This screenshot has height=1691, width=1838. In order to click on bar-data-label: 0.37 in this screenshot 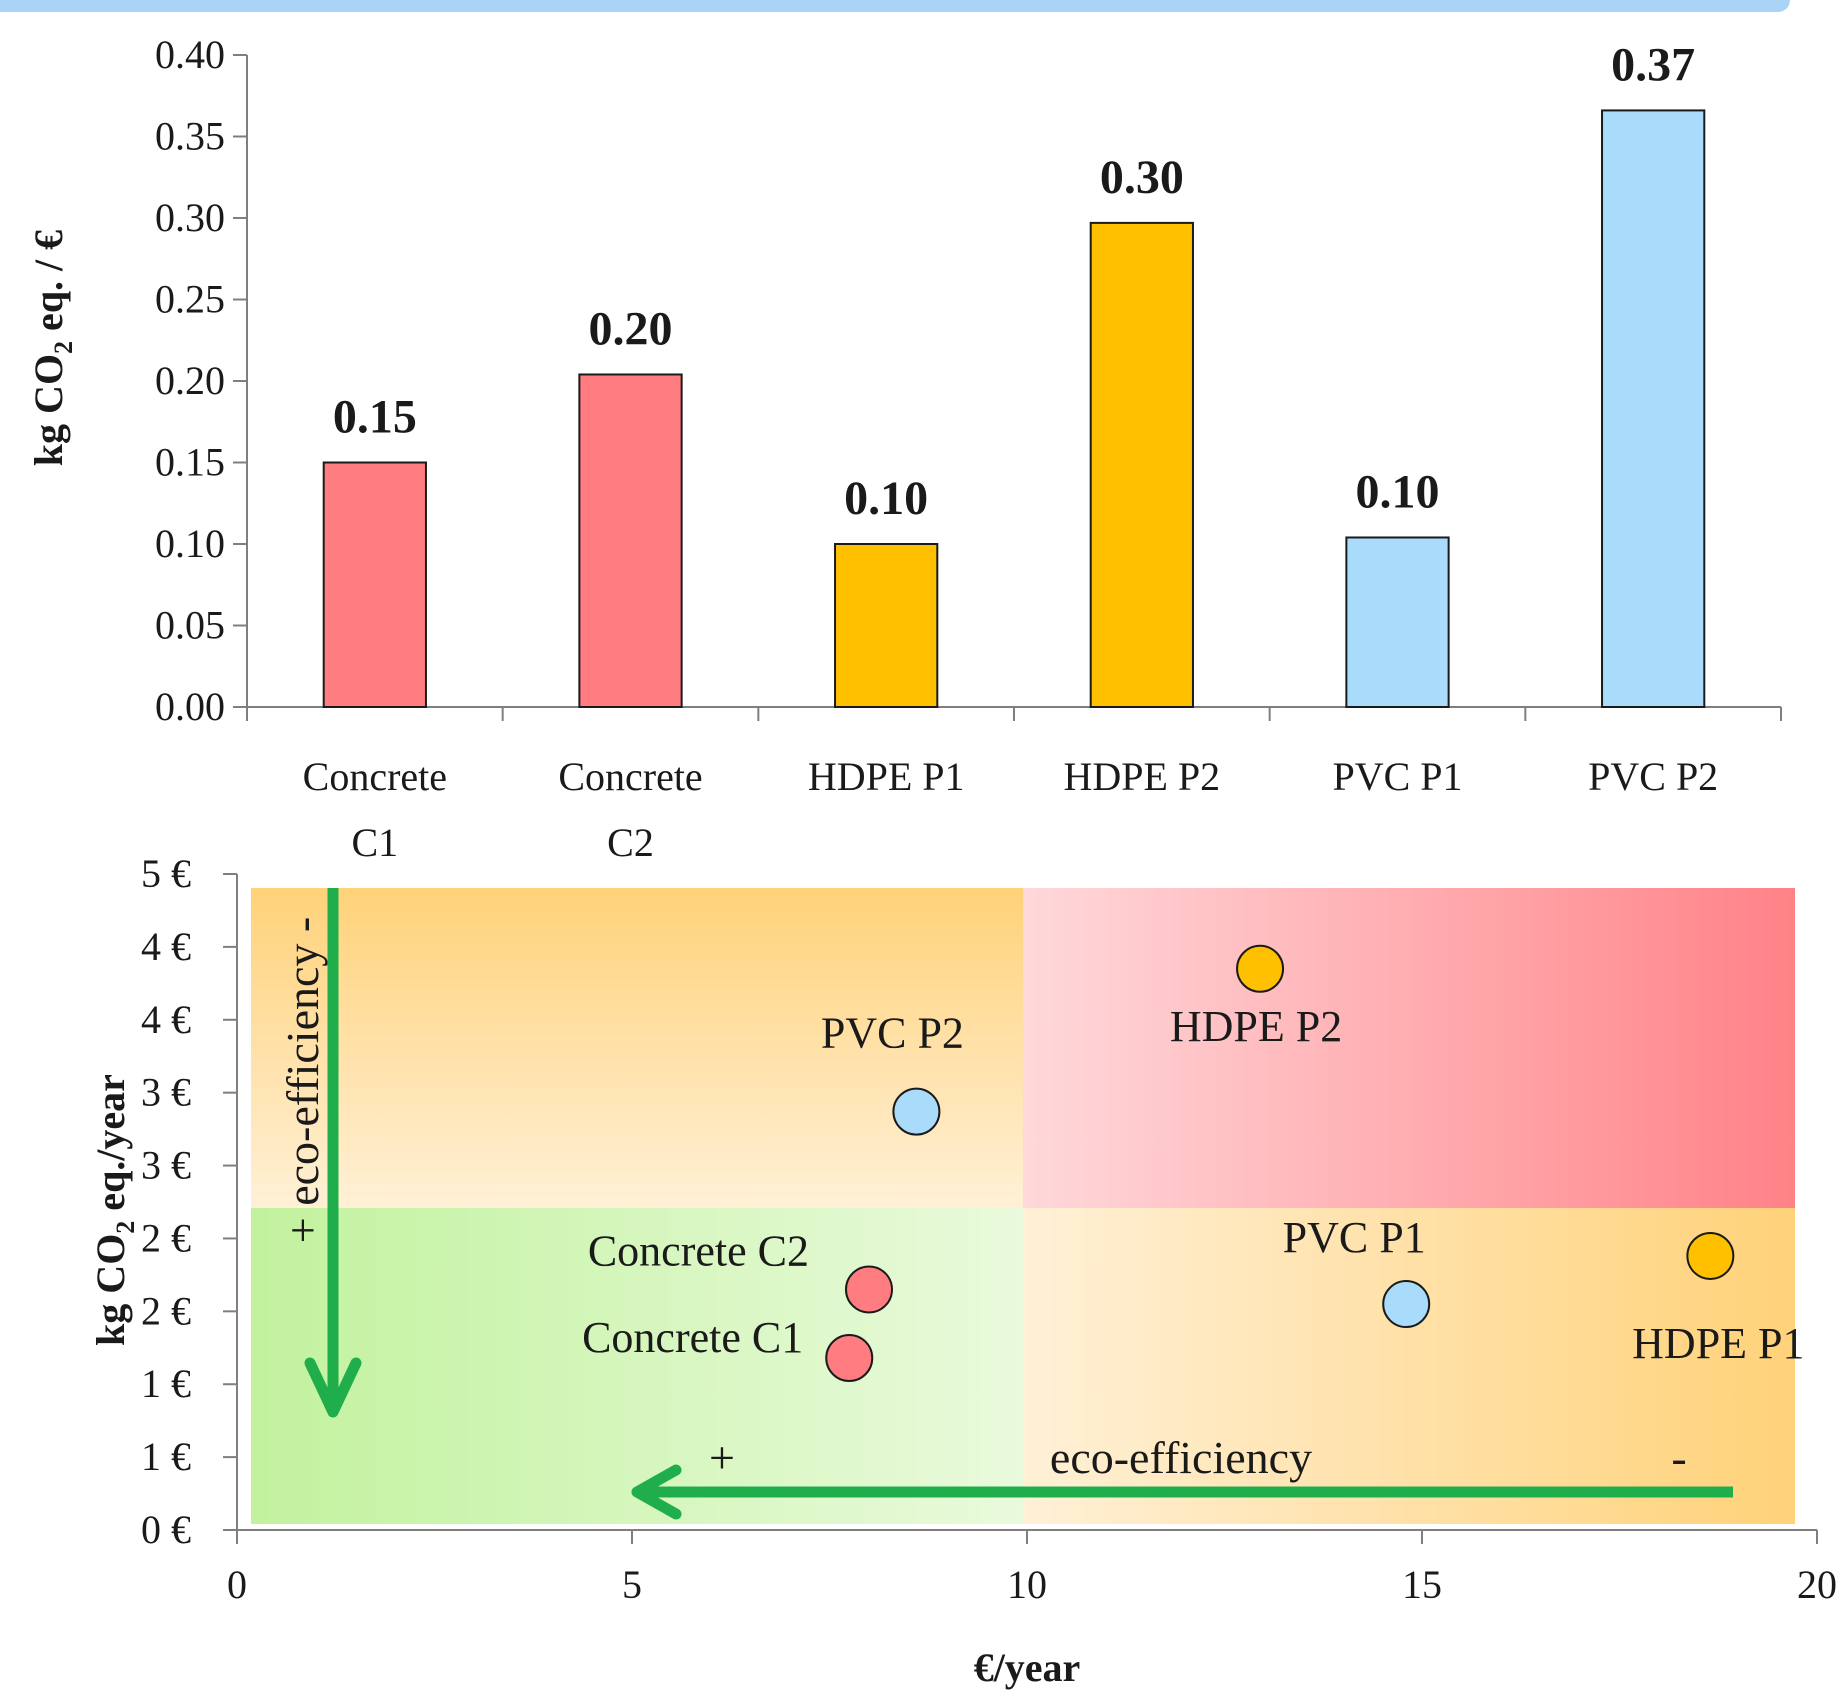, I will do `click(1653, 64)`.